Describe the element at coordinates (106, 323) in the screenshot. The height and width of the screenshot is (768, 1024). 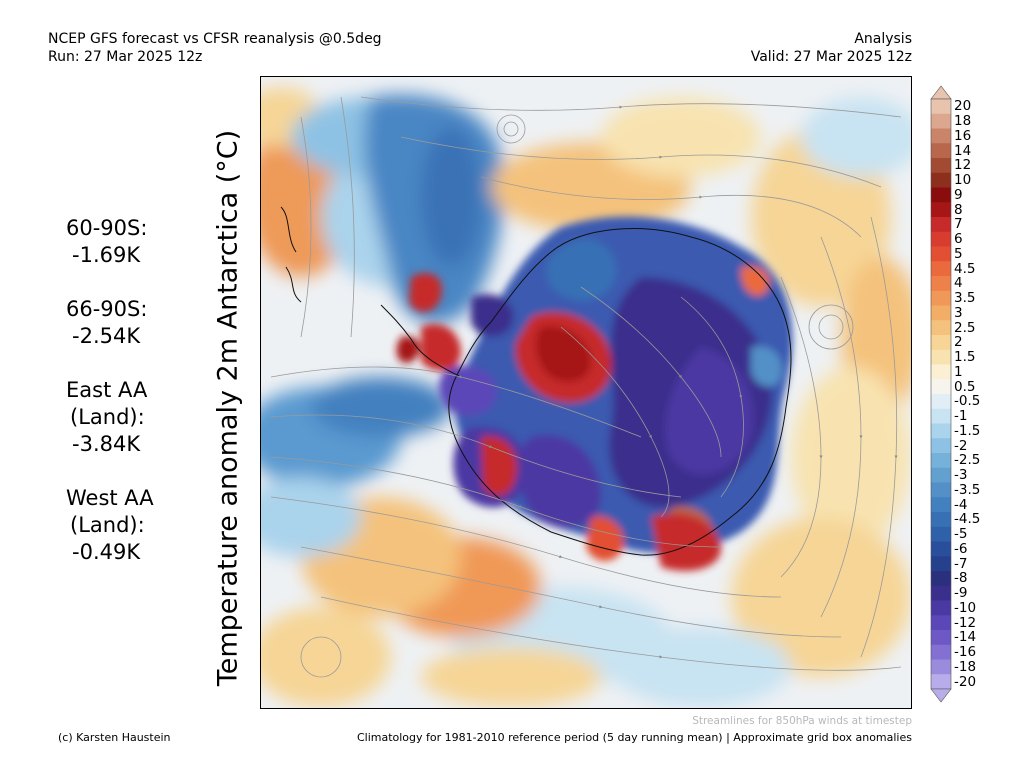
I see `stat-66-90s: 66-90S: -2.54K` at that location.